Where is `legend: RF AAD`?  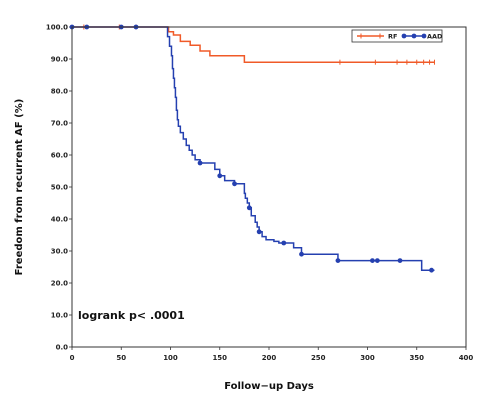
legend: RF AAD is located at coordinates (397, 36).